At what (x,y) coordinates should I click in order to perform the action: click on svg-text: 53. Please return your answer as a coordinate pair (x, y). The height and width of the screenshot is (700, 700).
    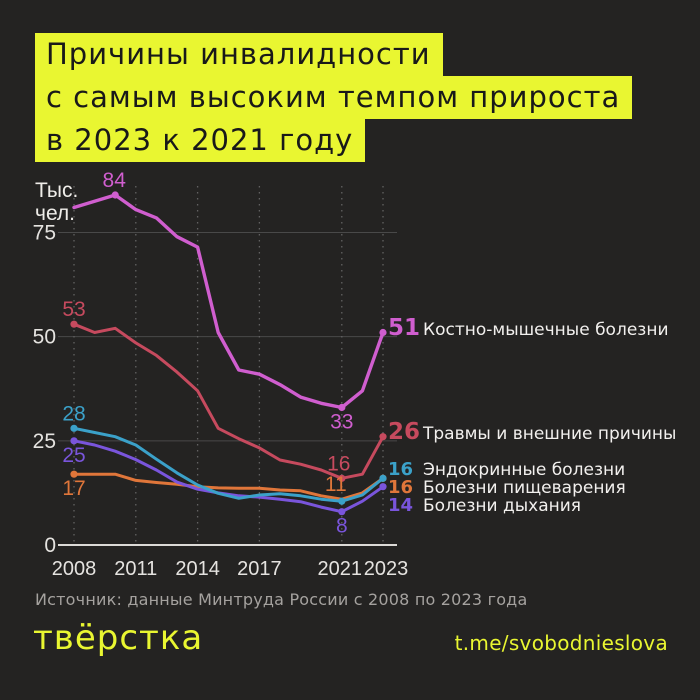
    Looking at the image, I should click on (73, 309).